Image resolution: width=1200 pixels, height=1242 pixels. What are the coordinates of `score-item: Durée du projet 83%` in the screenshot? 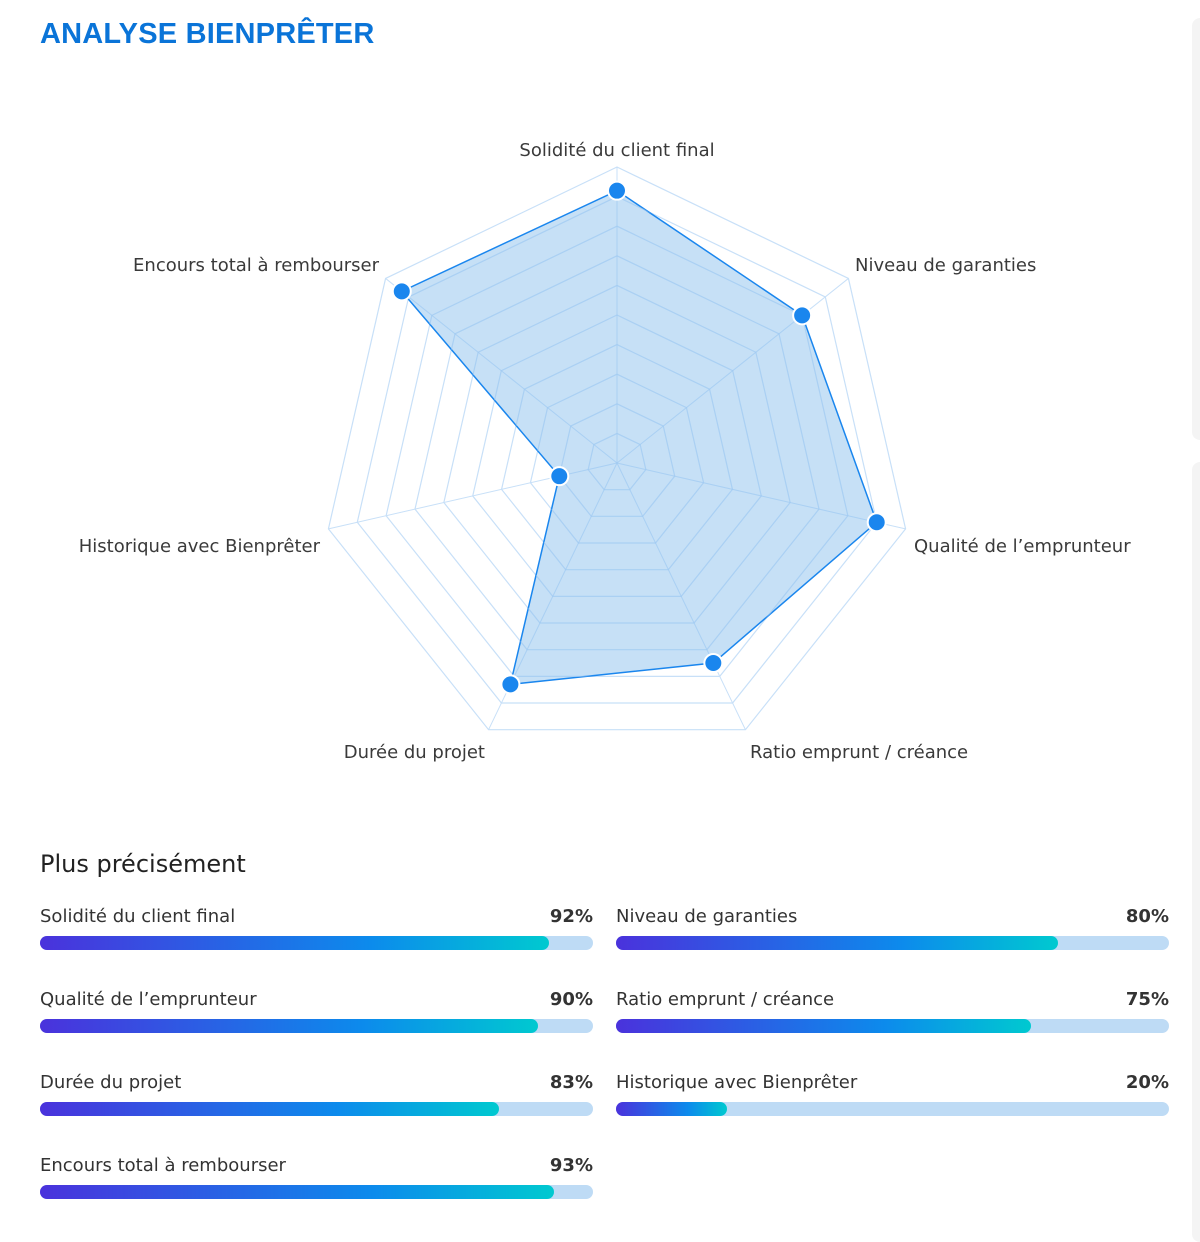 It's located at (316, 1102).